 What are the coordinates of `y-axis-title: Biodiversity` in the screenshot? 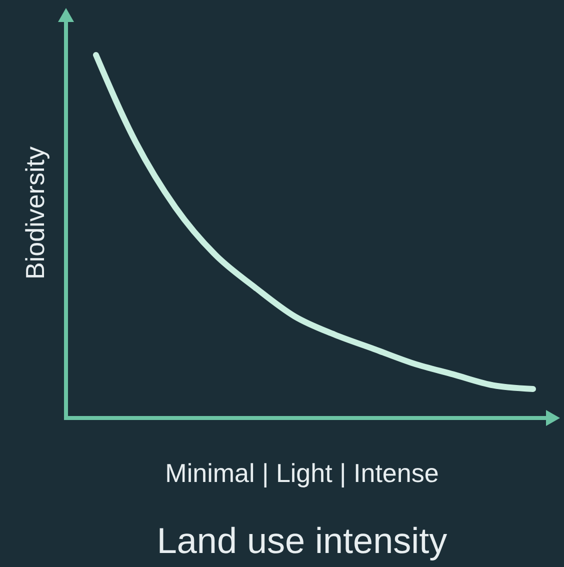 It's located at (35, 213).